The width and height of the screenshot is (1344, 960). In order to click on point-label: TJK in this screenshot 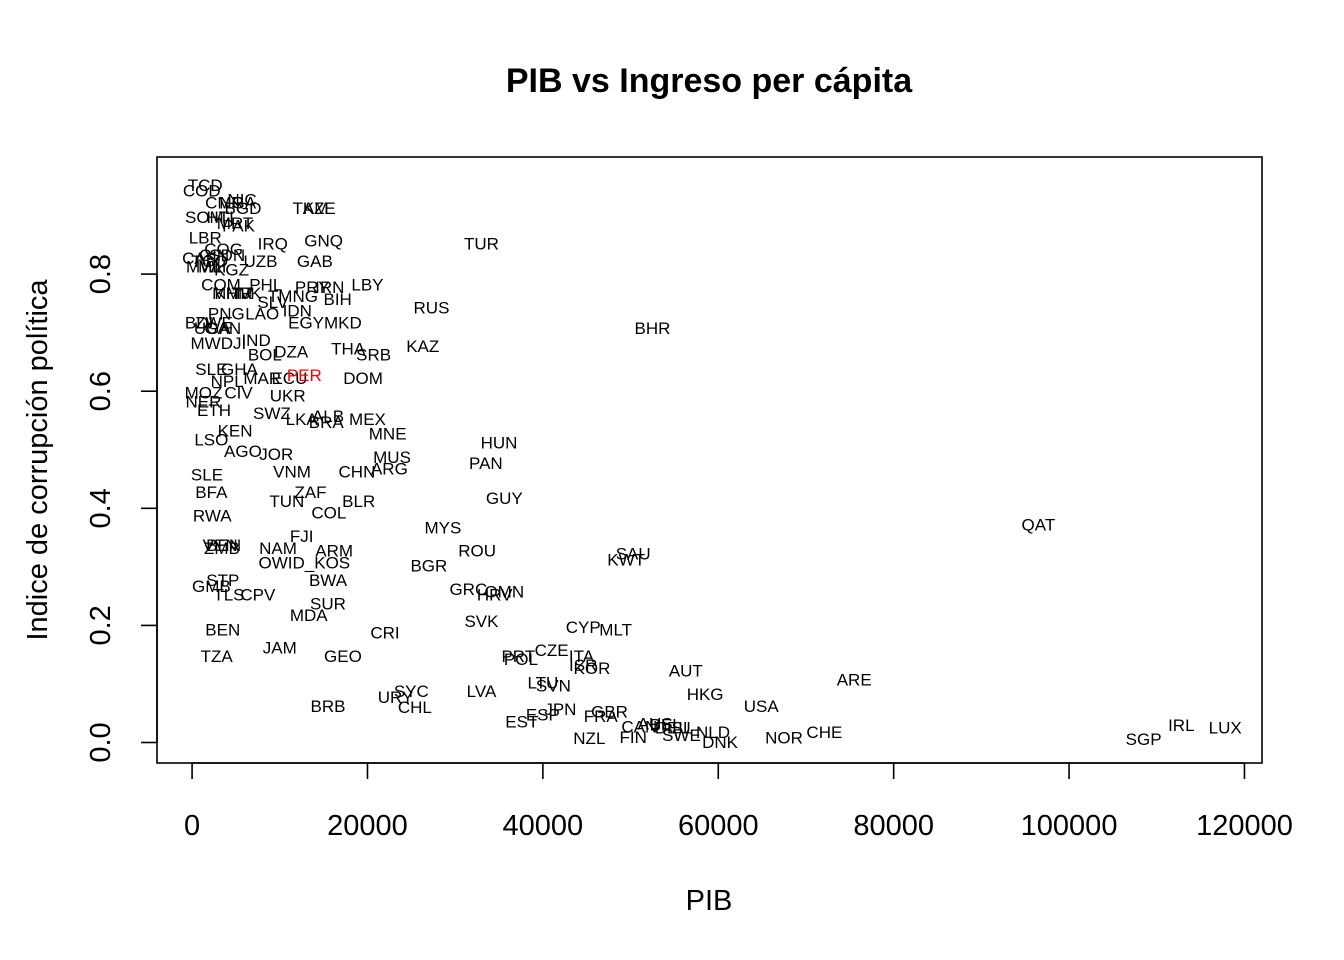, I will do `click(246, 293)`.